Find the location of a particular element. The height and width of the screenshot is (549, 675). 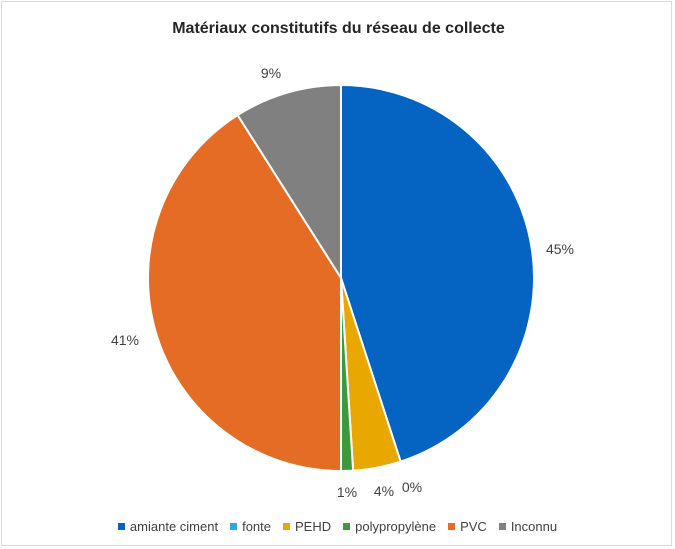

legend-item-pehd: PEHD is located at coordinates (307, 526).